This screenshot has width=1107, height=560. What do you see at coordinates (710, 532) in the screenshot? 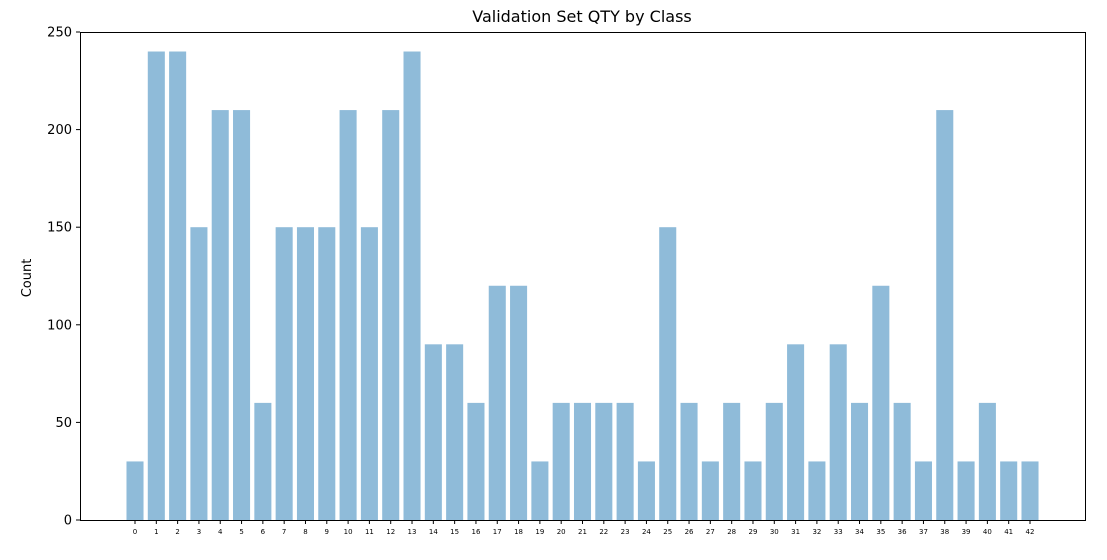
I see `x-tick-label: 27` at bounding box center [710, 532].